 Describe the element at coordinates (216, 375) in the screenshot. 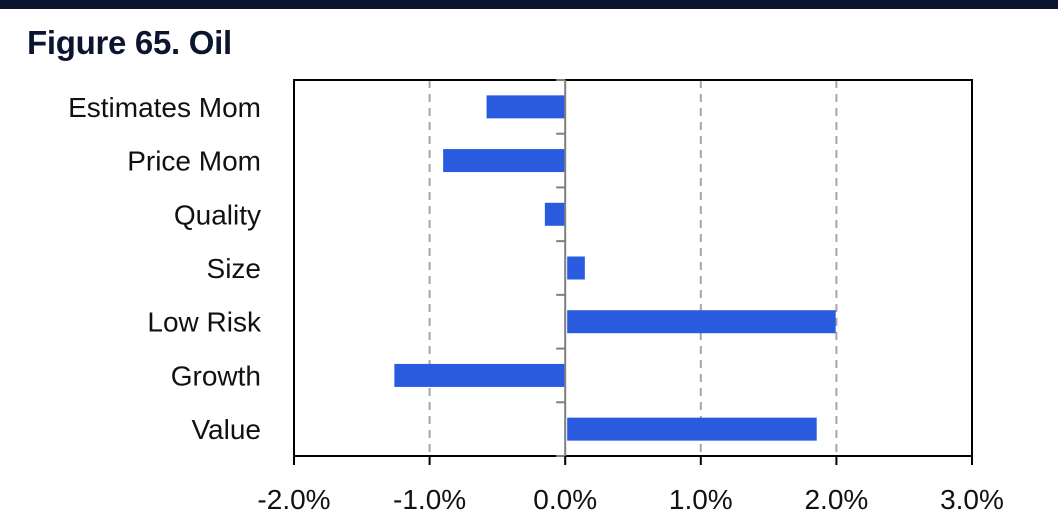

I see `category-label: Growth` at that location.